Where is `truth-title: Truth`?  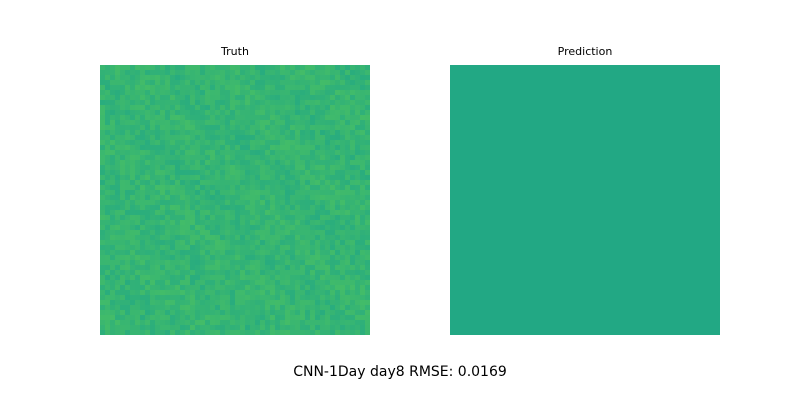
truth-title: Truth is located at coordinates (235, 51).